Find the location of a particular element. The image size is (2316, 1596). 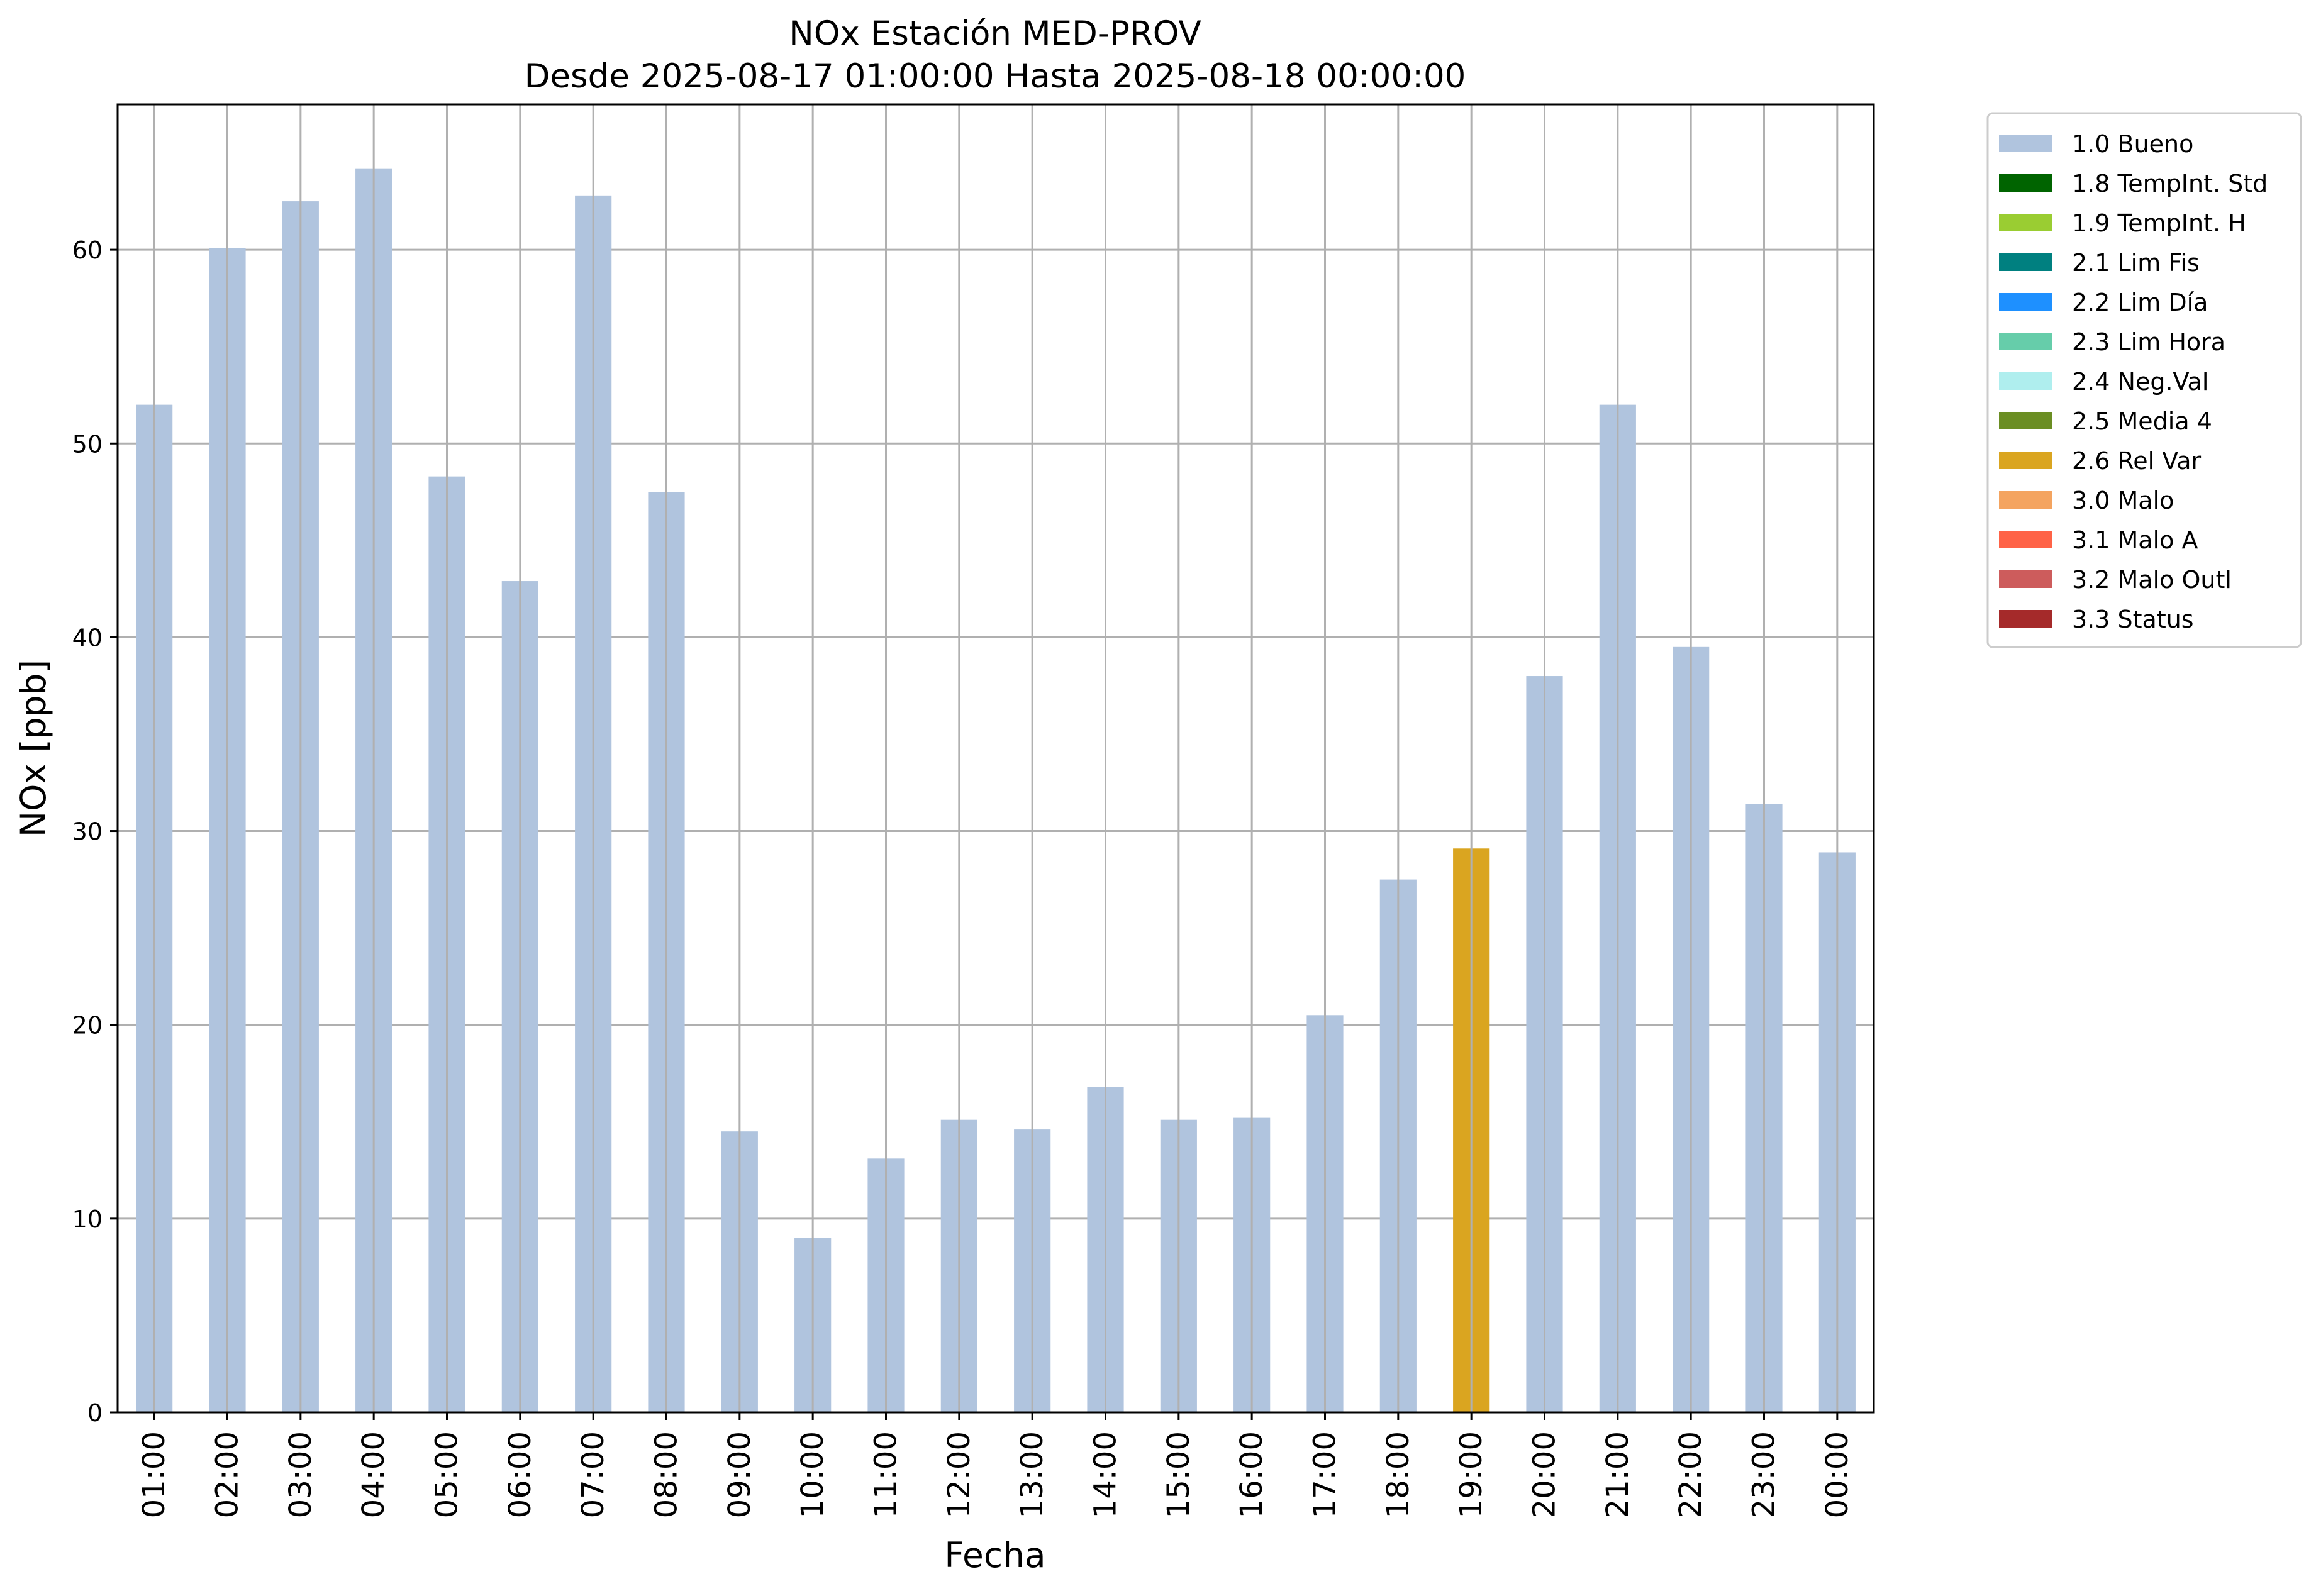

legend-label: 3.1 Malo A is located at coordinates (2135, 540).